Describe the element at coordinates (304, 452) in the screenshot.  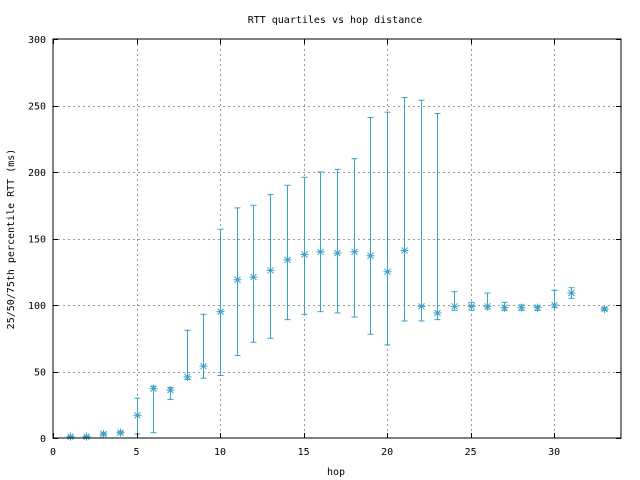
I see `x-tick-label: 15` at that location.